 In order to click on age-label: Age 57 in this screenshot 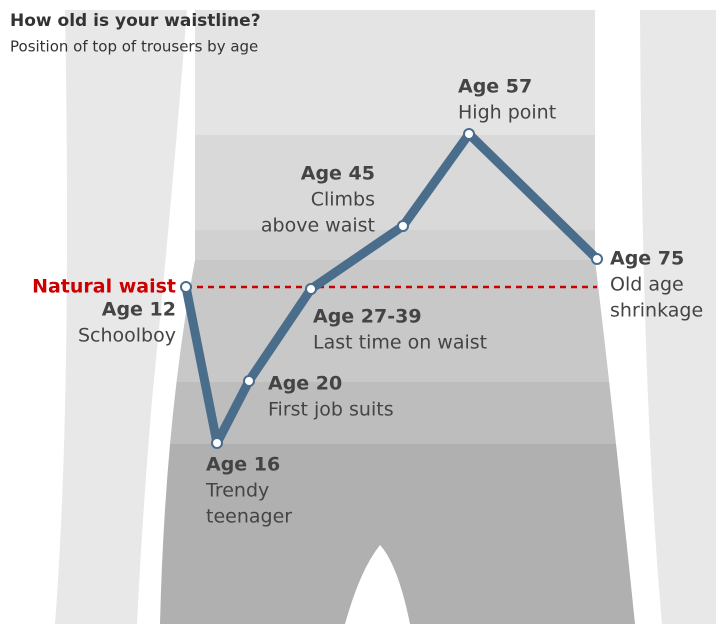, I will do `click(495, 87)`.